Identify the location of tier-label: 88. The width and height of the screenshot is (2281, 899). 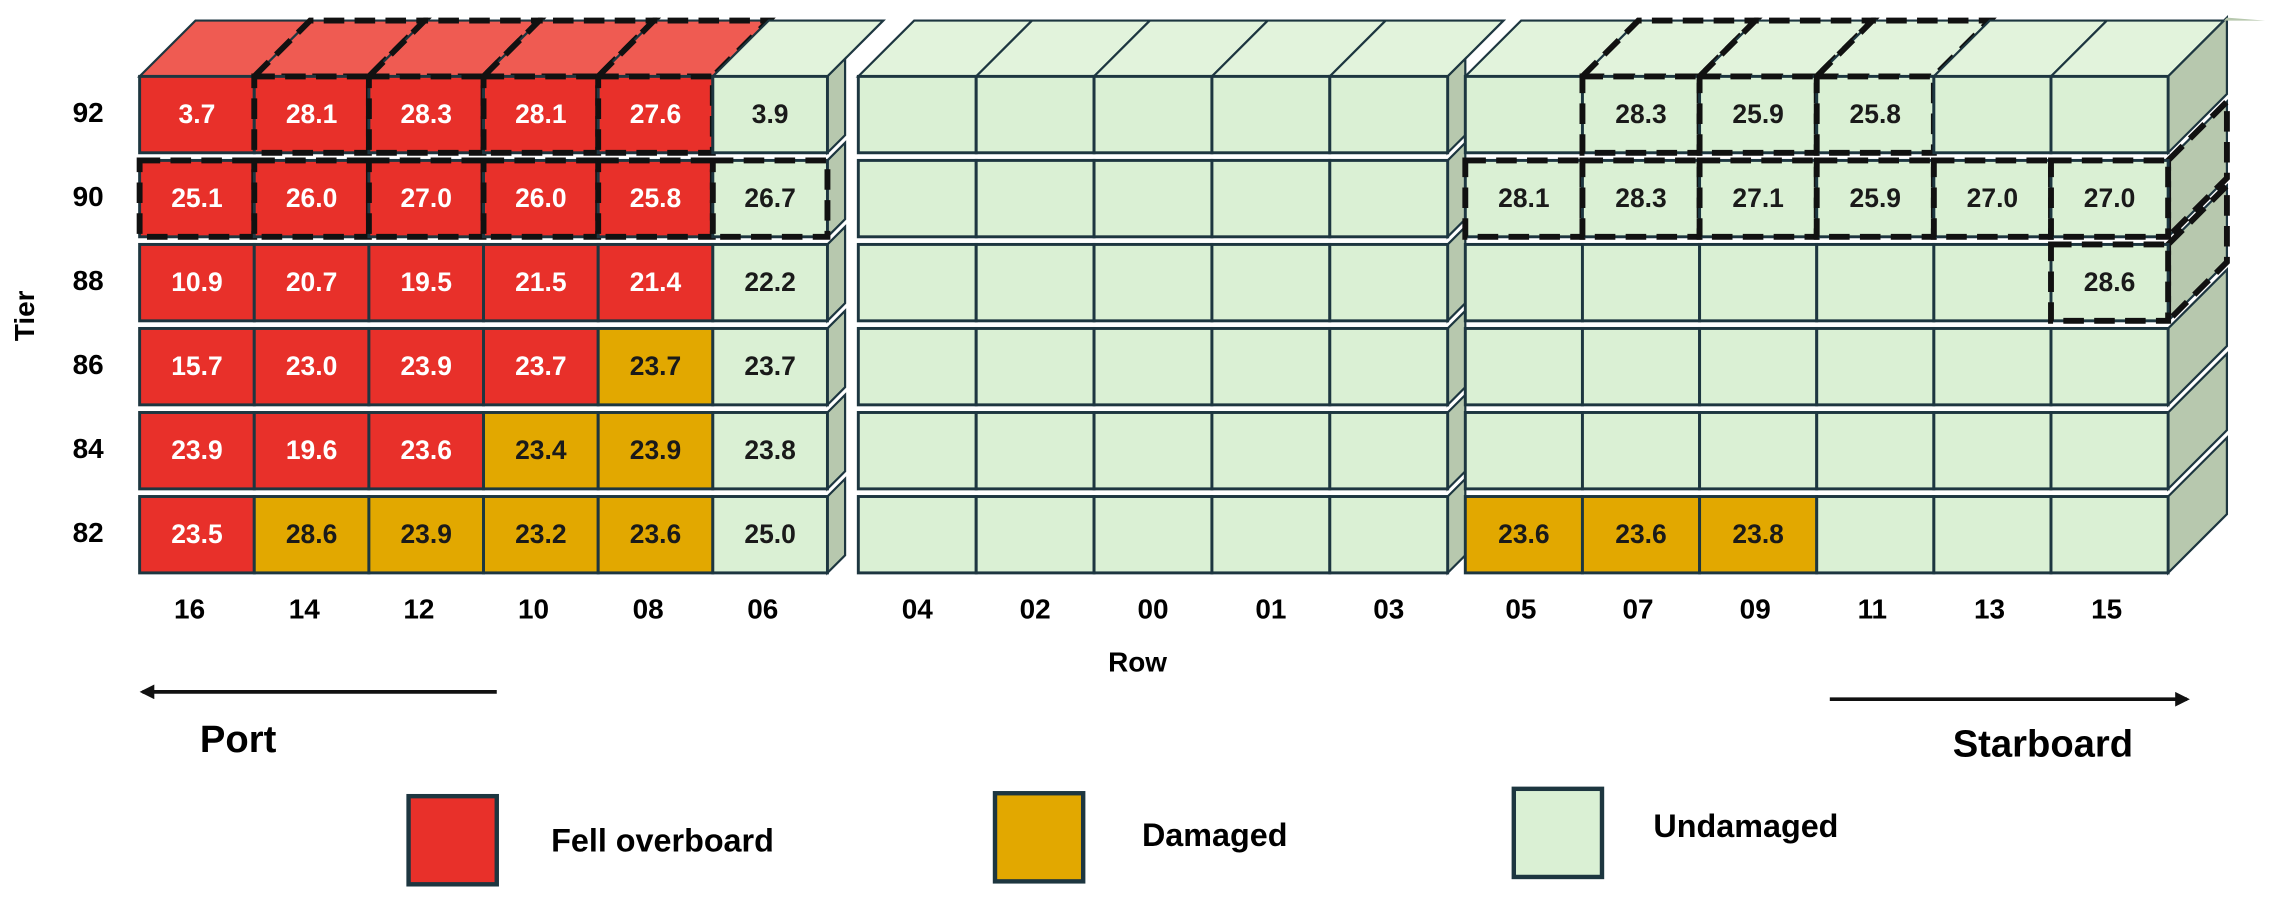
(88, 280).